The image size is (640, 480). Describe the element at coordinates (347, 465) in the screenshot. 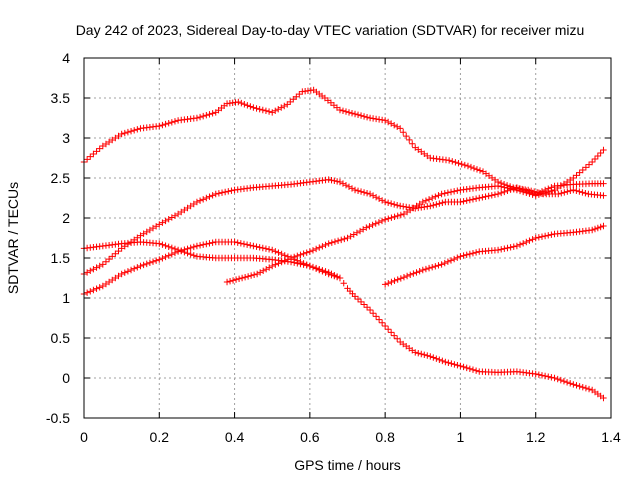

I see `x-axis-label: GPS time / hours` at that location.